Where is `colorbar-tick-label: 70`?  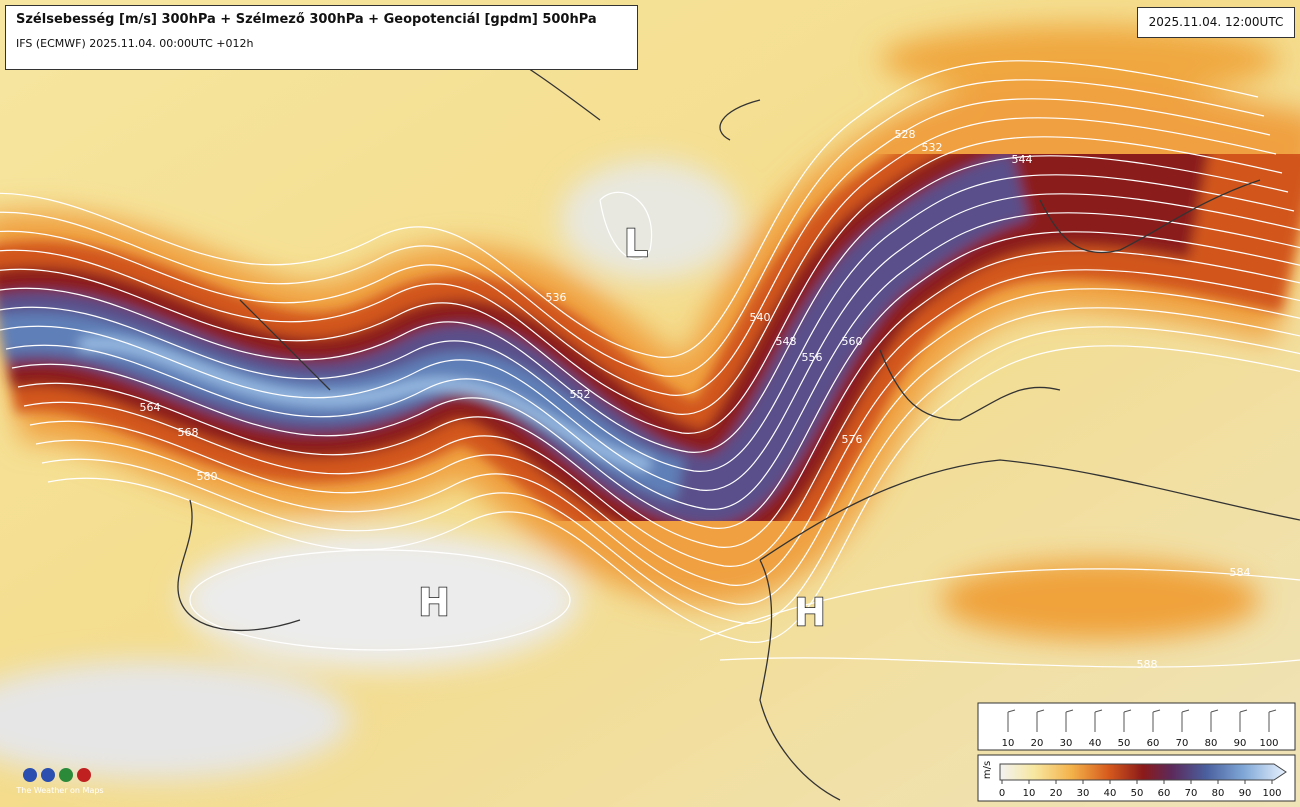 colorbar-tick-label: 70 is located at coordinates (1191, 793).